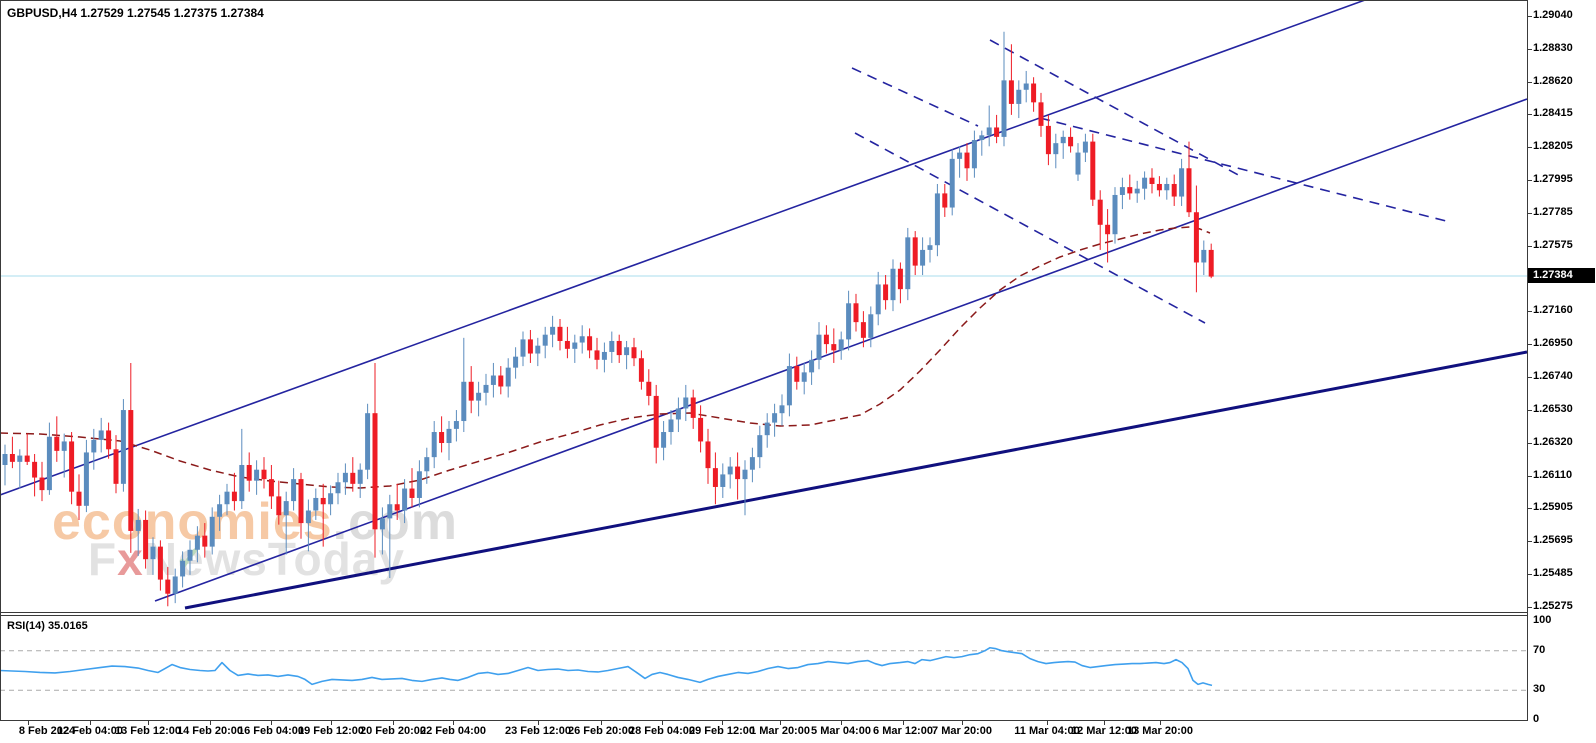 The image size is (1596, 743). Describe the element at coordinates (1553, 474) in the screenshot. I see `price-axis-label: 1.26110` at that location.